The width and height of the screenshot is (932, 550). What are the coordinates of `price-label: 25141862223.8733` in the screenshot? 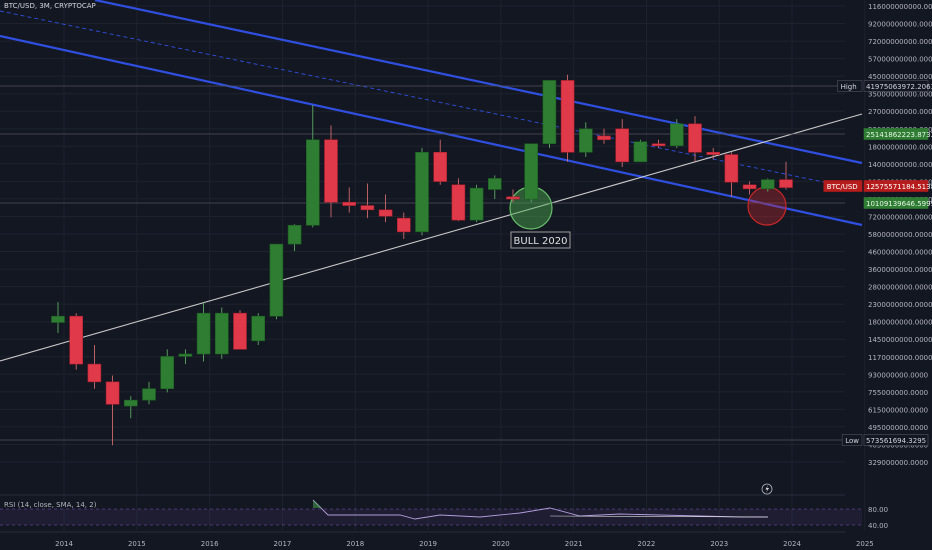 It's located at (897, 134).